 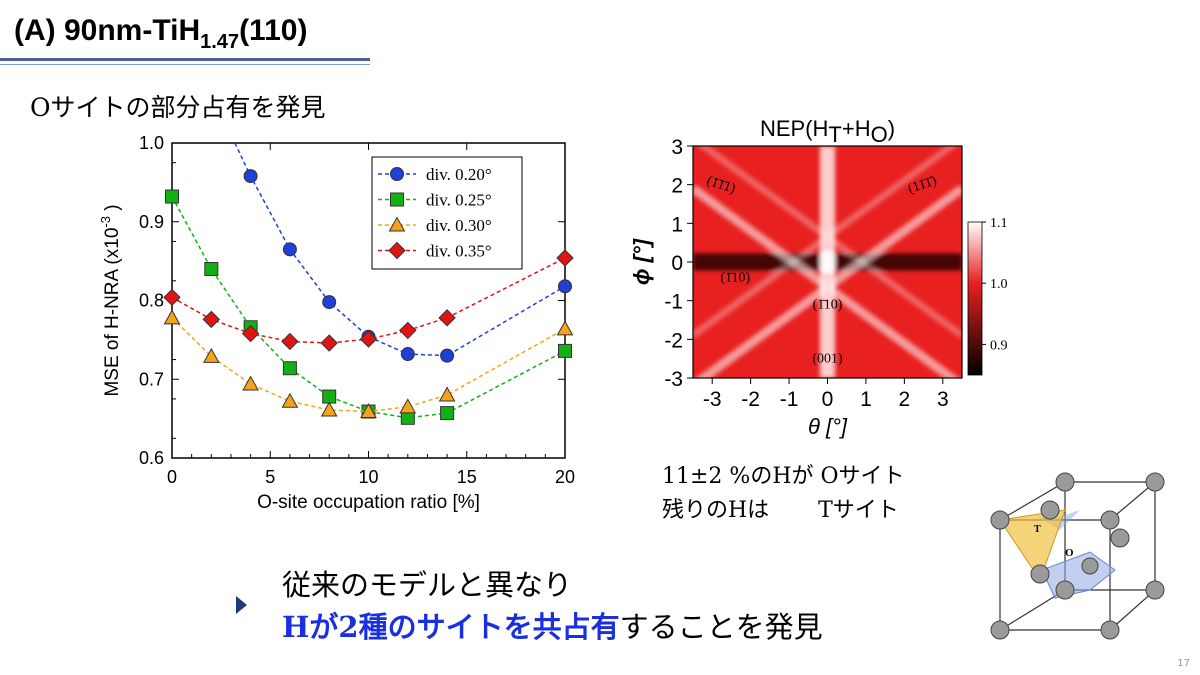 What do you see at coordinates (999, 223) in the screenshot?
I see `colorbar-tick-label: 1.1` at bounding box center [999, 223].